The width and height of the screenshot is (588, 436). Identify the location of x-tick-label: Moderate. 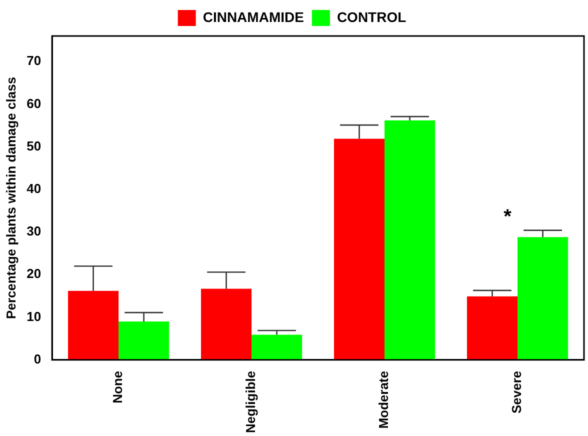
(384, 399).